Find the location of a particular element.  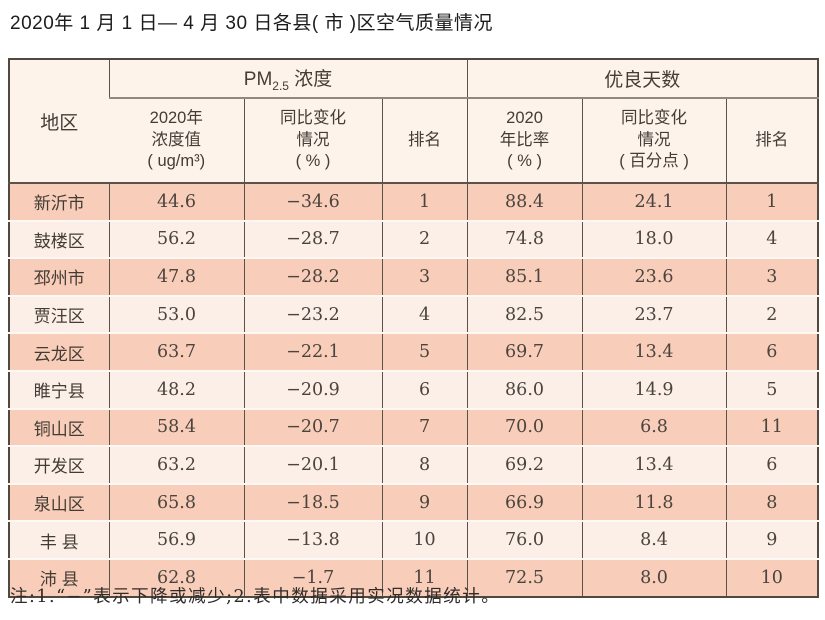

value-cell: −28.2 is located at coordinates (312, 276).